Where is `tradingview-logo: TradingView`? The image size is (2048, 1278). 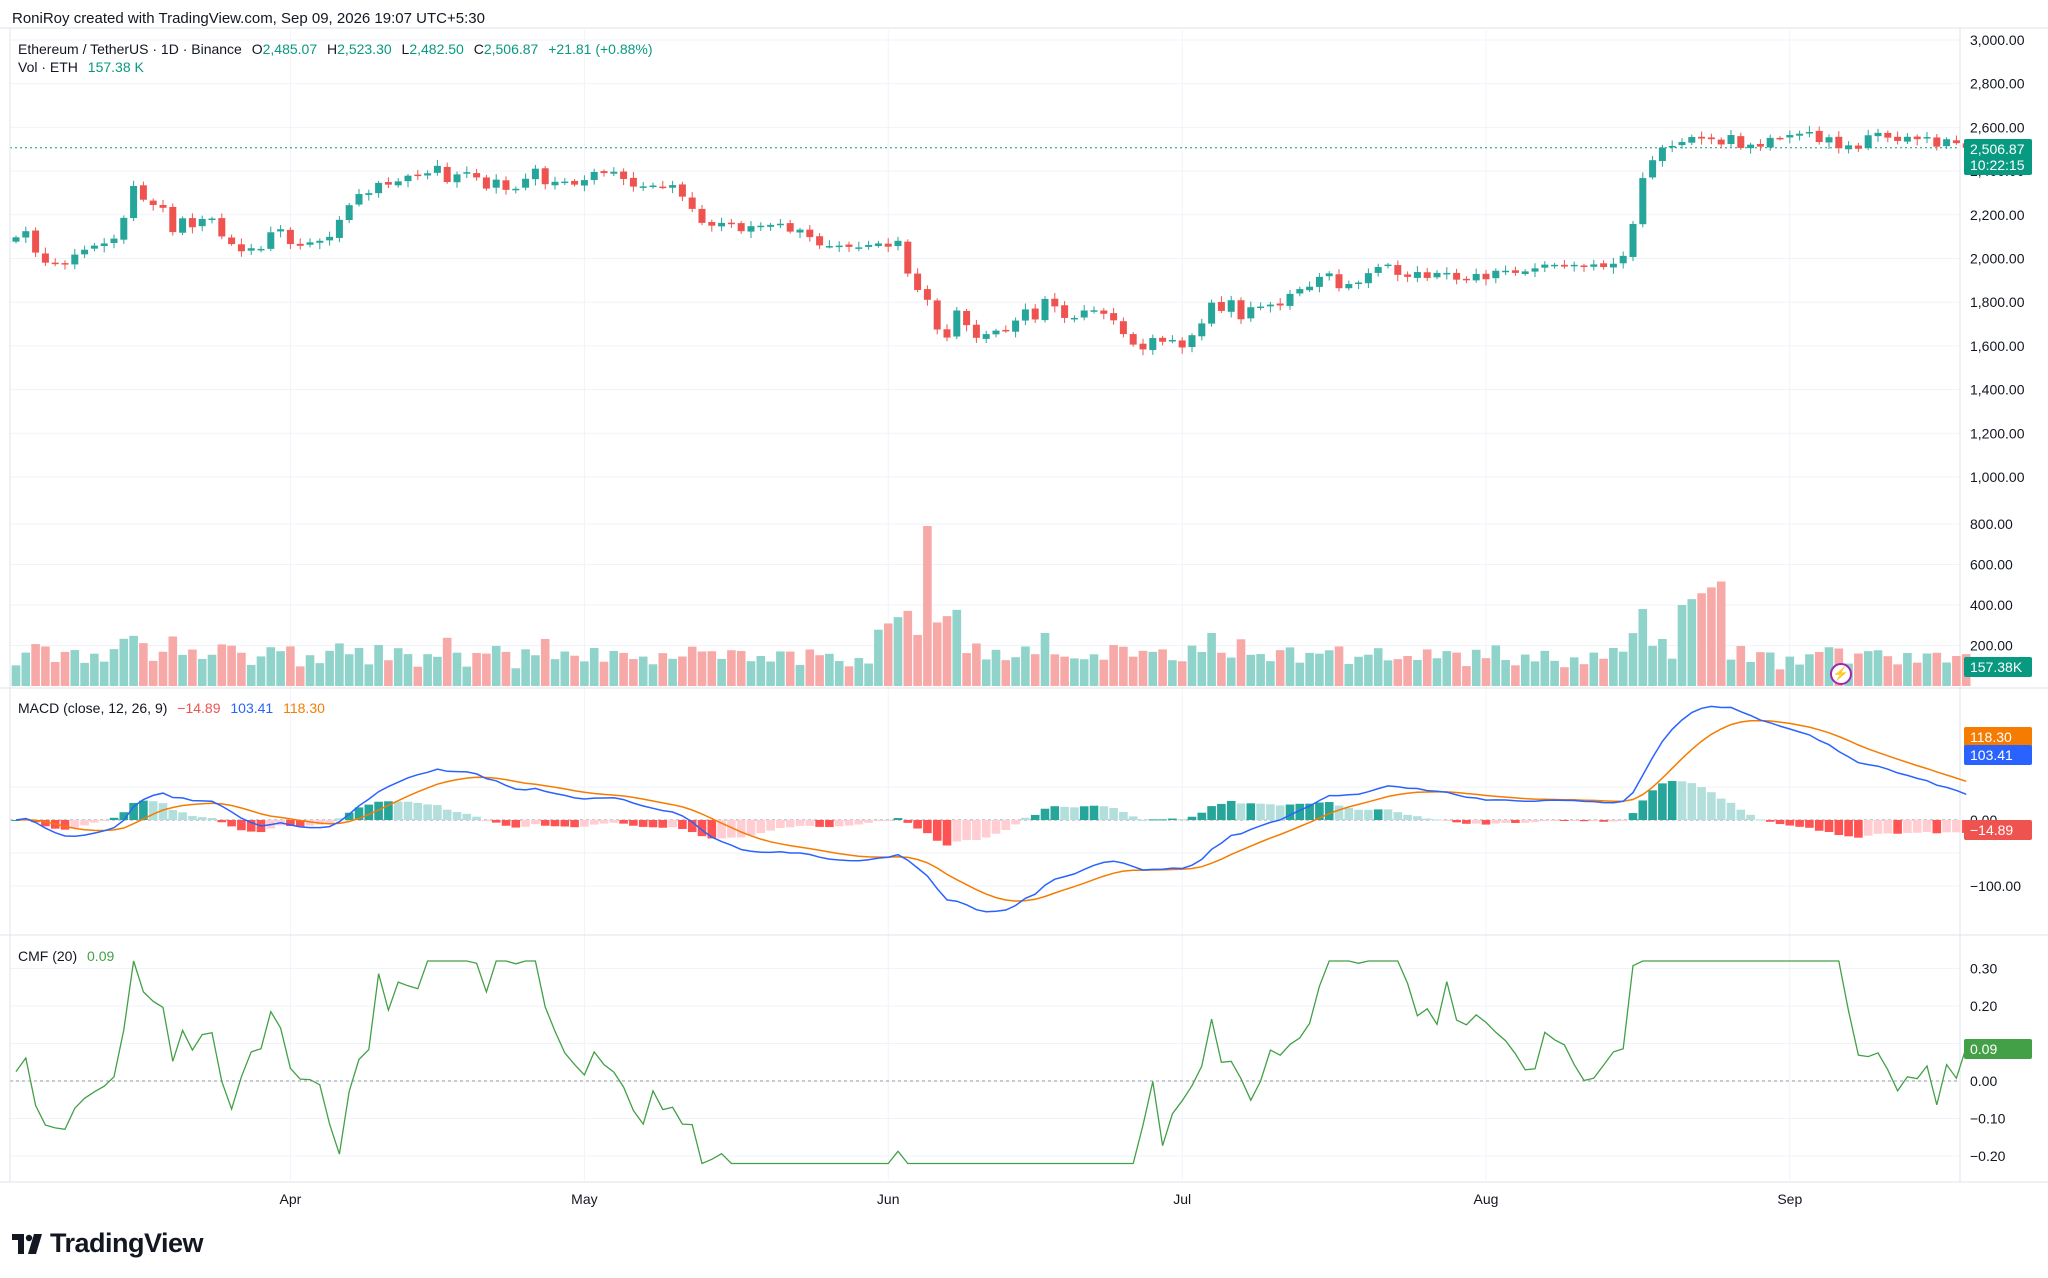
tradingview-logo: TradingView is located at coordinates (108, 1243).